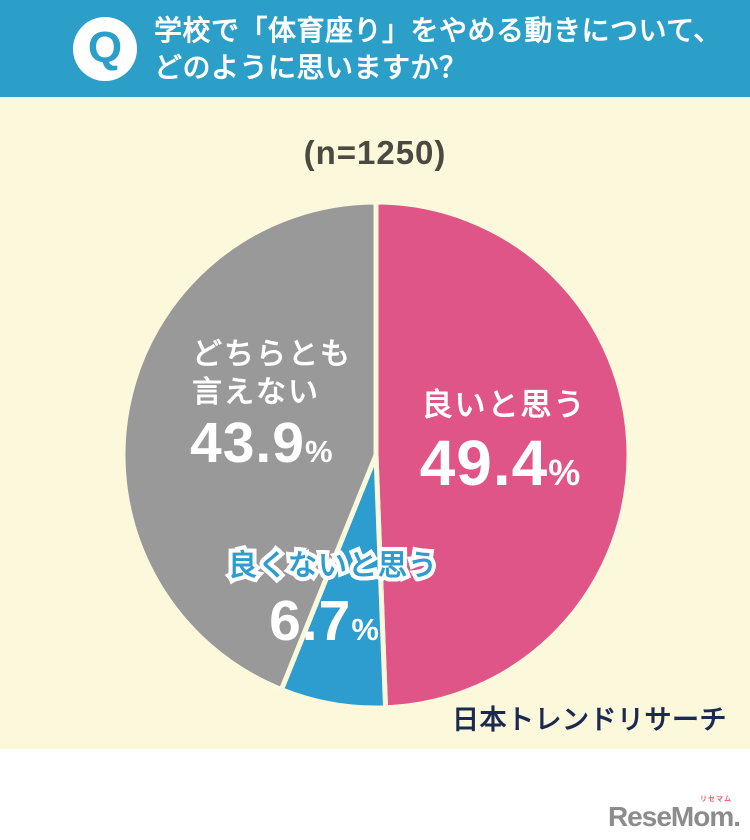 The width and height of the screenshot is (750, 840). I want to click on pie-value-bad: 6.7 %, so click(324, 621).